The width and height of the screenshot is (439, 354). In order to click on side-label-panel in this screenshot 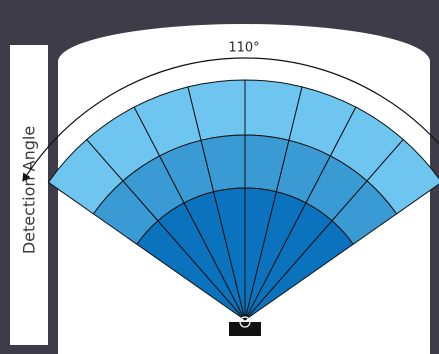, I will do `click(29, 195)`.